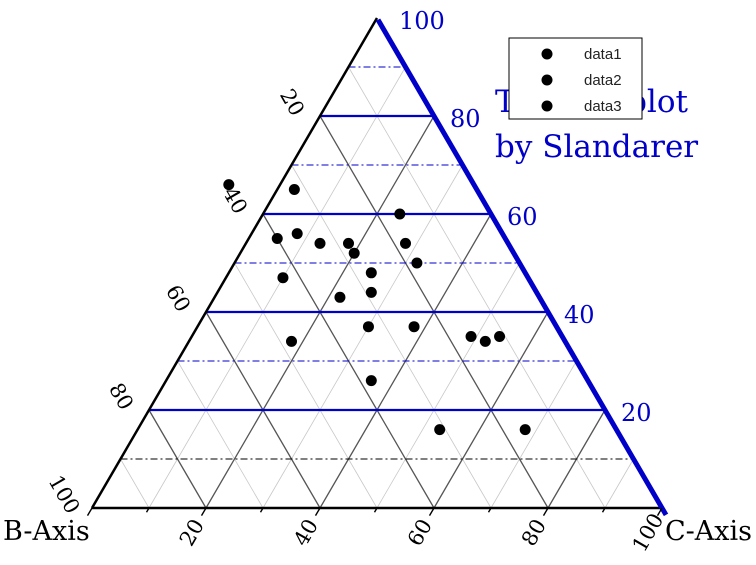 The image size is (756, 565). I want to click on legend-label: data3, so click(603, 106).